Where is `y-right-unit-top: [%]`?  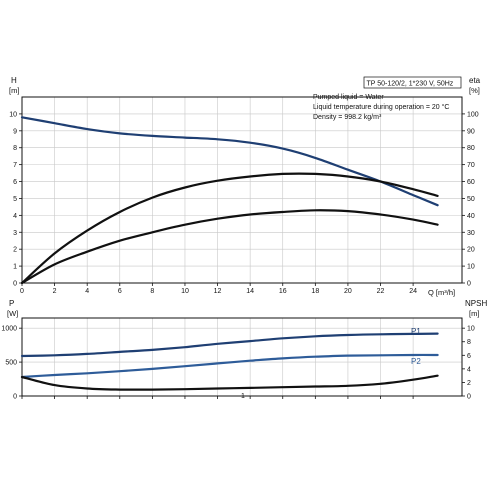 y-right-unit-top: [%] is located at coordinates (474, 90).